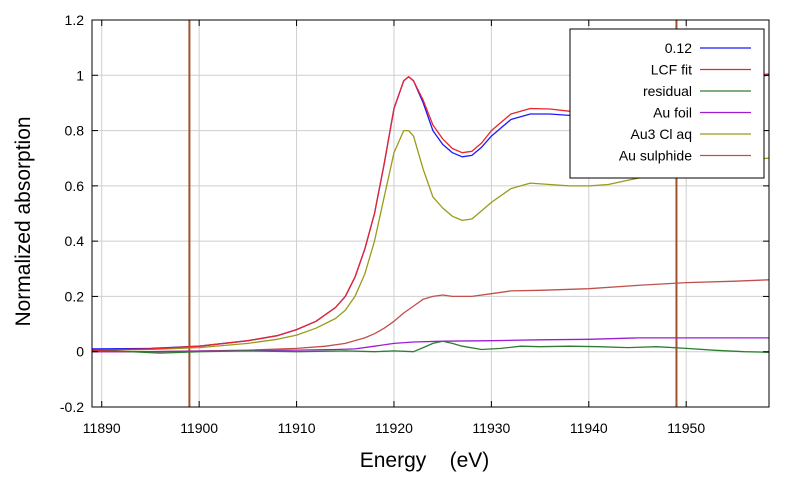 Image resolution: width=794 pixels, height=480 pixels. What do you see at coordinates (425, 460) in the screenshot?
I see `x-axis-label: Energy (eV)` at bounding box center [425, 460].